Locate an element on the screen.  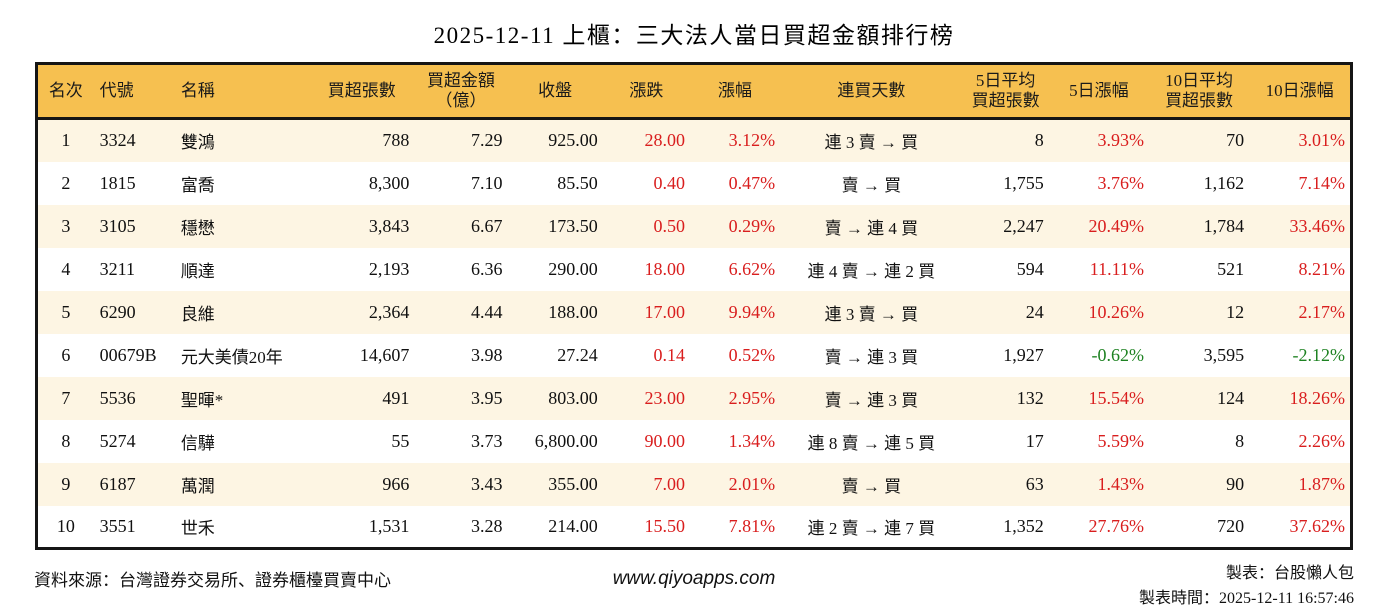
cell-pct10: -2.12% is located at coordinates (1319, 354).